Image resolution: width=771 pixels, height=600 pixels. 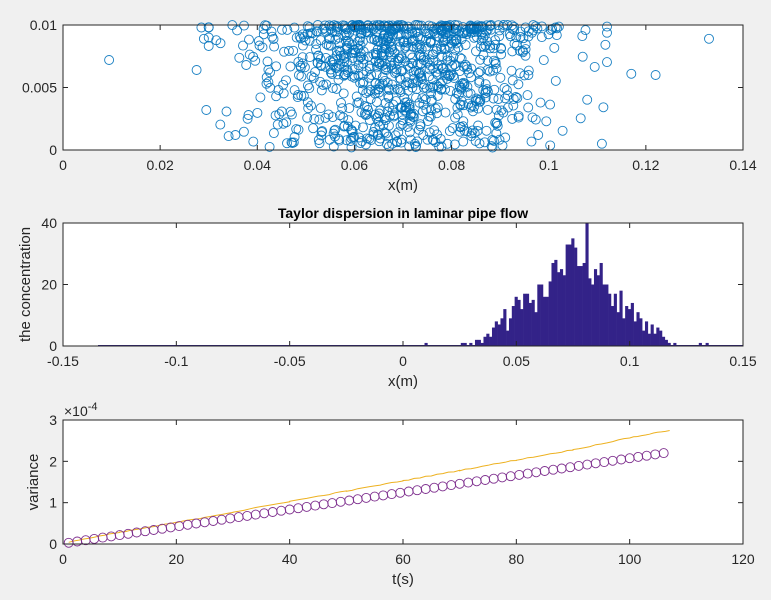 I want to click on x-tick-label: 0.06, so click(x=354, y=165).